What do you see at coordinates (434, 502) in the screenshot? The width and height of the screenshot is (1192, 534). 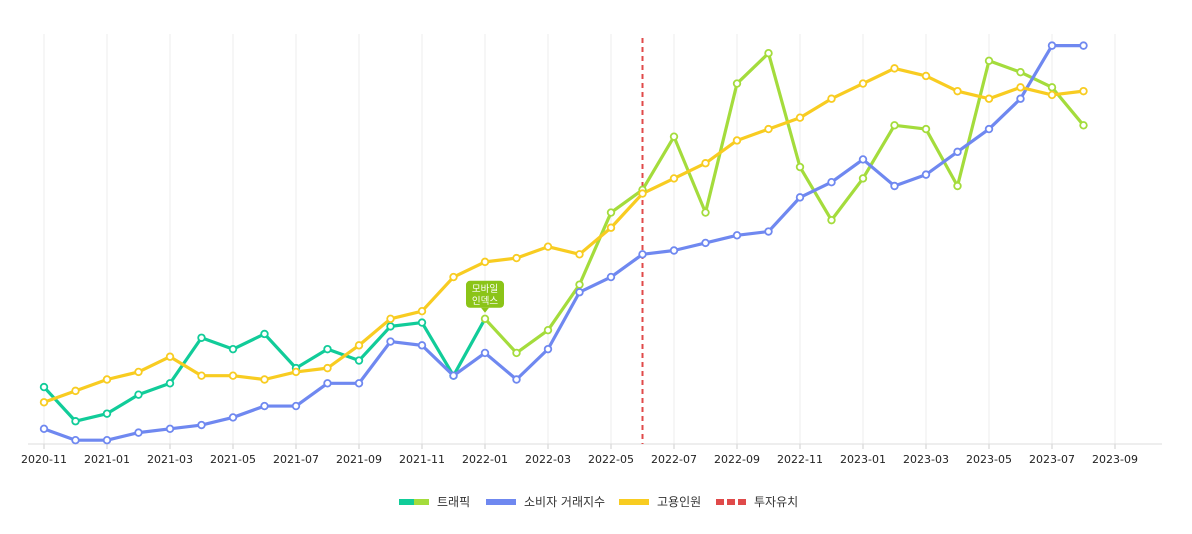 I see `legend-item-traffic: 트래픽` at bounding box center [434, 502].